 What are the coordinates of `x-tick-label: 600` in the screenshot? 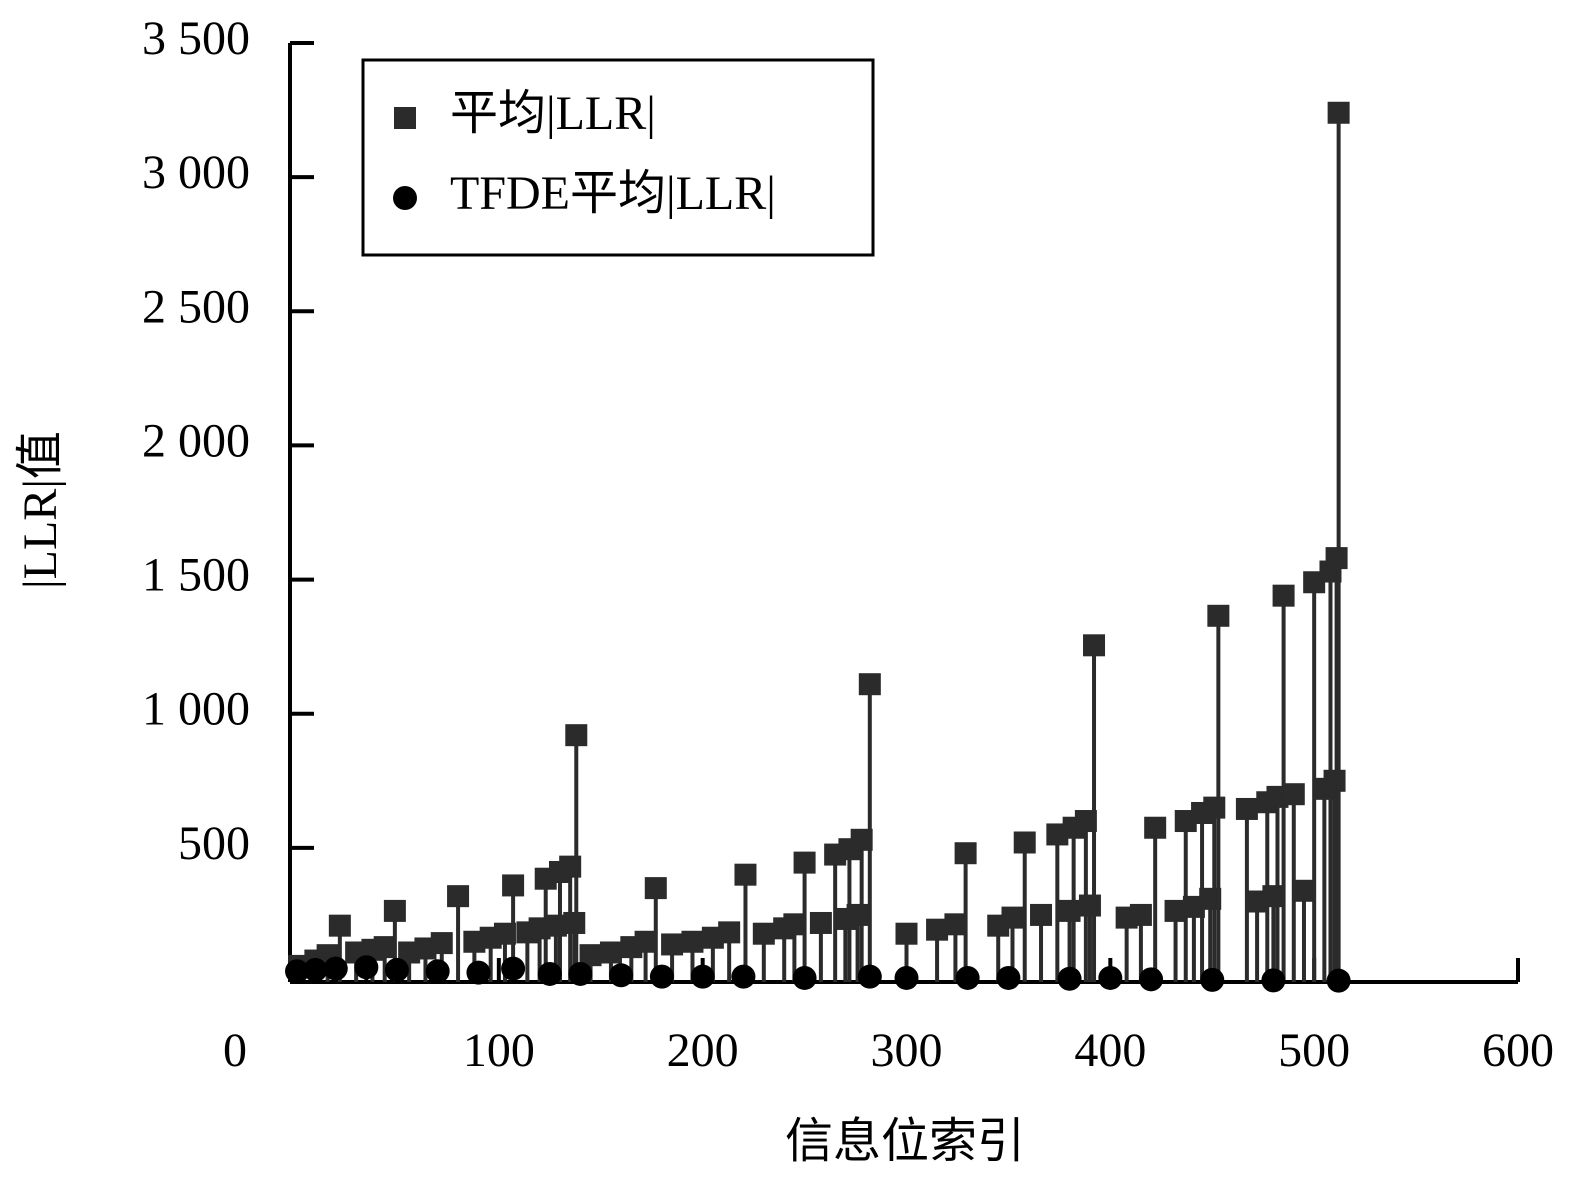 It's located at (1518, 1050).